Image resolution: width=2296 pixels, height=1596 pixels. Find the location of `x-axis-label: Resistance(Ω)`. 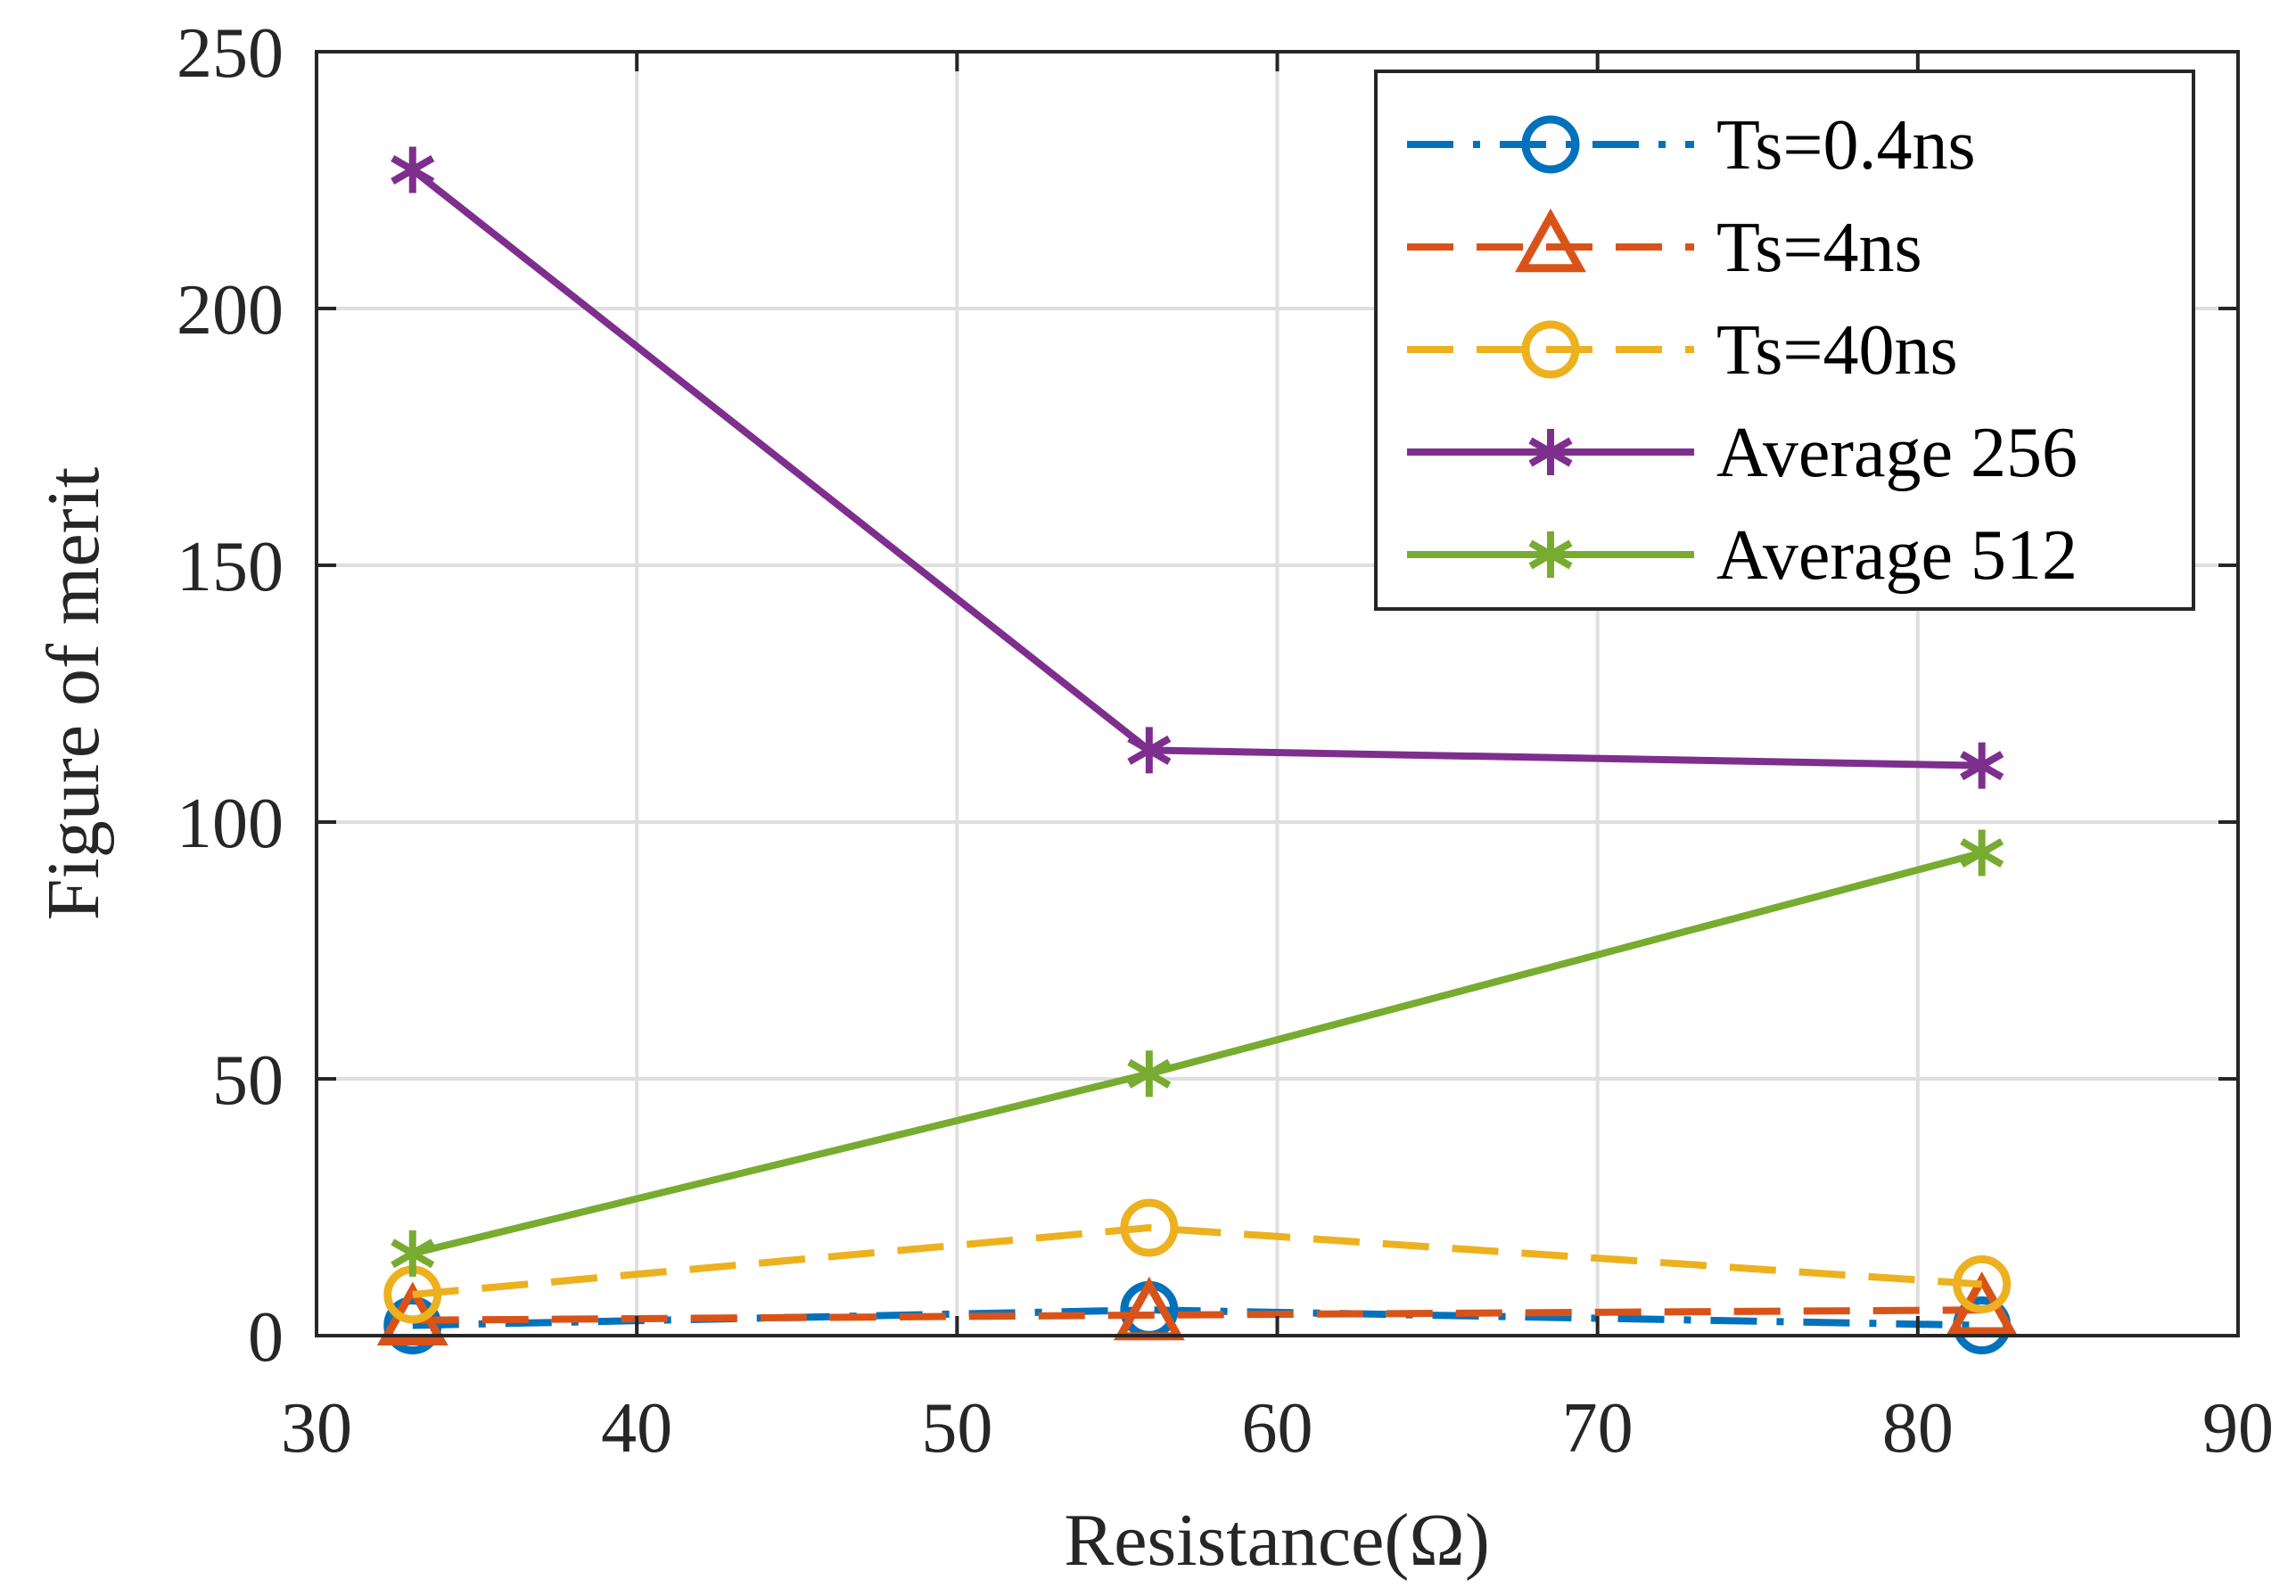

x-axis-label: Resistance(Ω) is located at coordinates (1277, 1540).